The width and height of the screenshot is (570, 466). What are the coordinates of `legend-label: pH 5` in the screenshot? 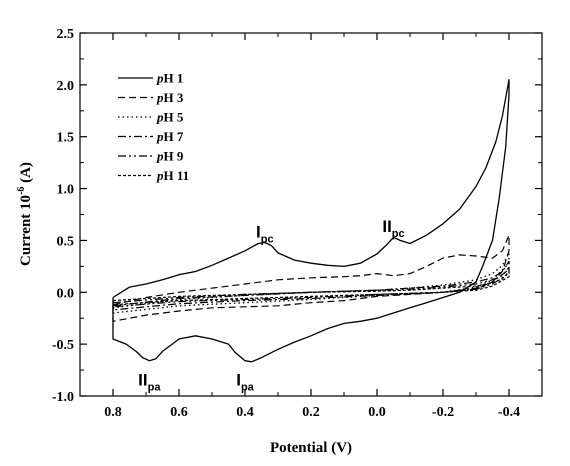 It's located at (170, 117).